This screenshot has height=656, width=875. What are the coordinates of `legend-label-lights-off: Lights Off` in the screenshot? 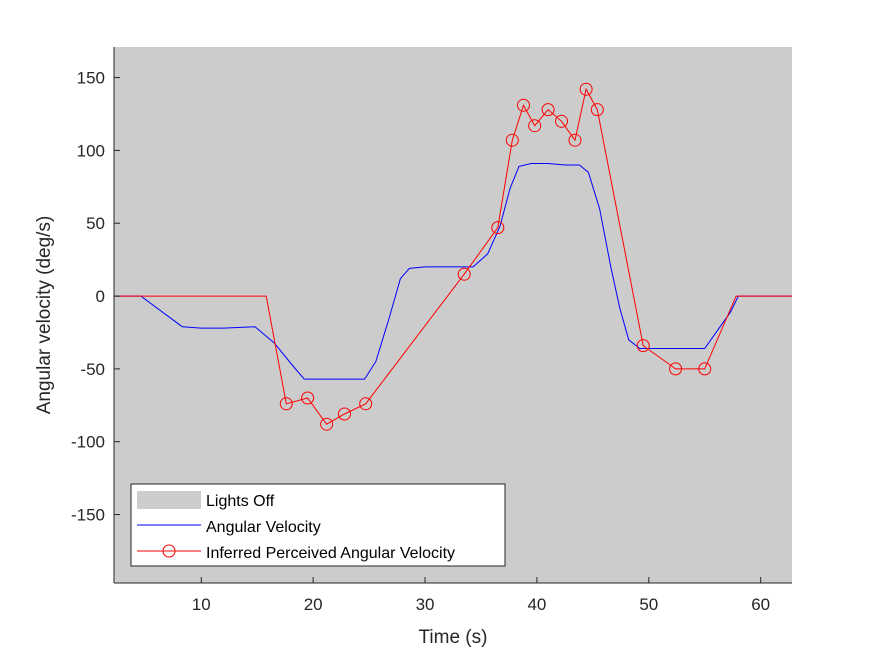 It's located at (240, 501).